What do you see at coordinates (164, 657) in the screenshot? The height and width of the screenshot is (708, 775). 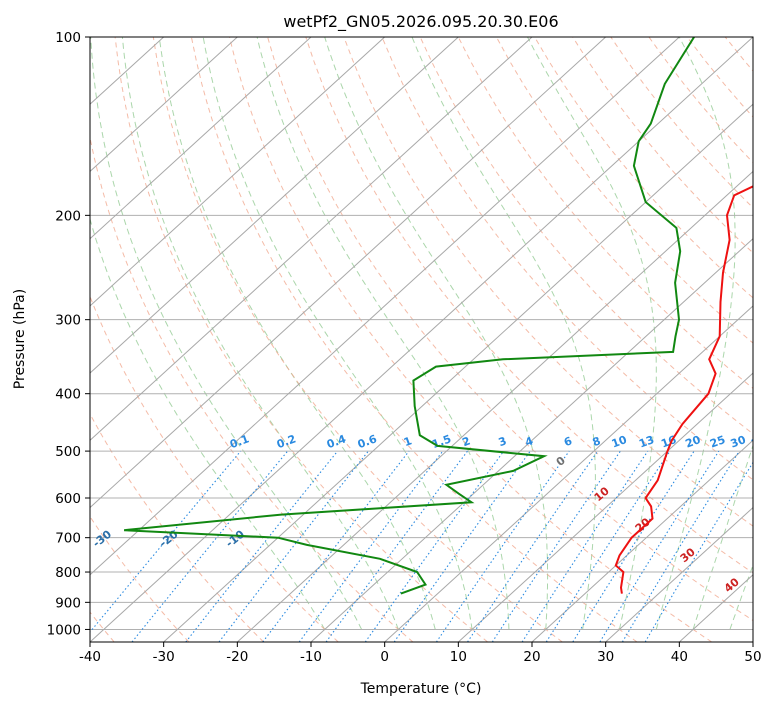 I see `x-tick-label: -30` at bounding box center [164, 657].